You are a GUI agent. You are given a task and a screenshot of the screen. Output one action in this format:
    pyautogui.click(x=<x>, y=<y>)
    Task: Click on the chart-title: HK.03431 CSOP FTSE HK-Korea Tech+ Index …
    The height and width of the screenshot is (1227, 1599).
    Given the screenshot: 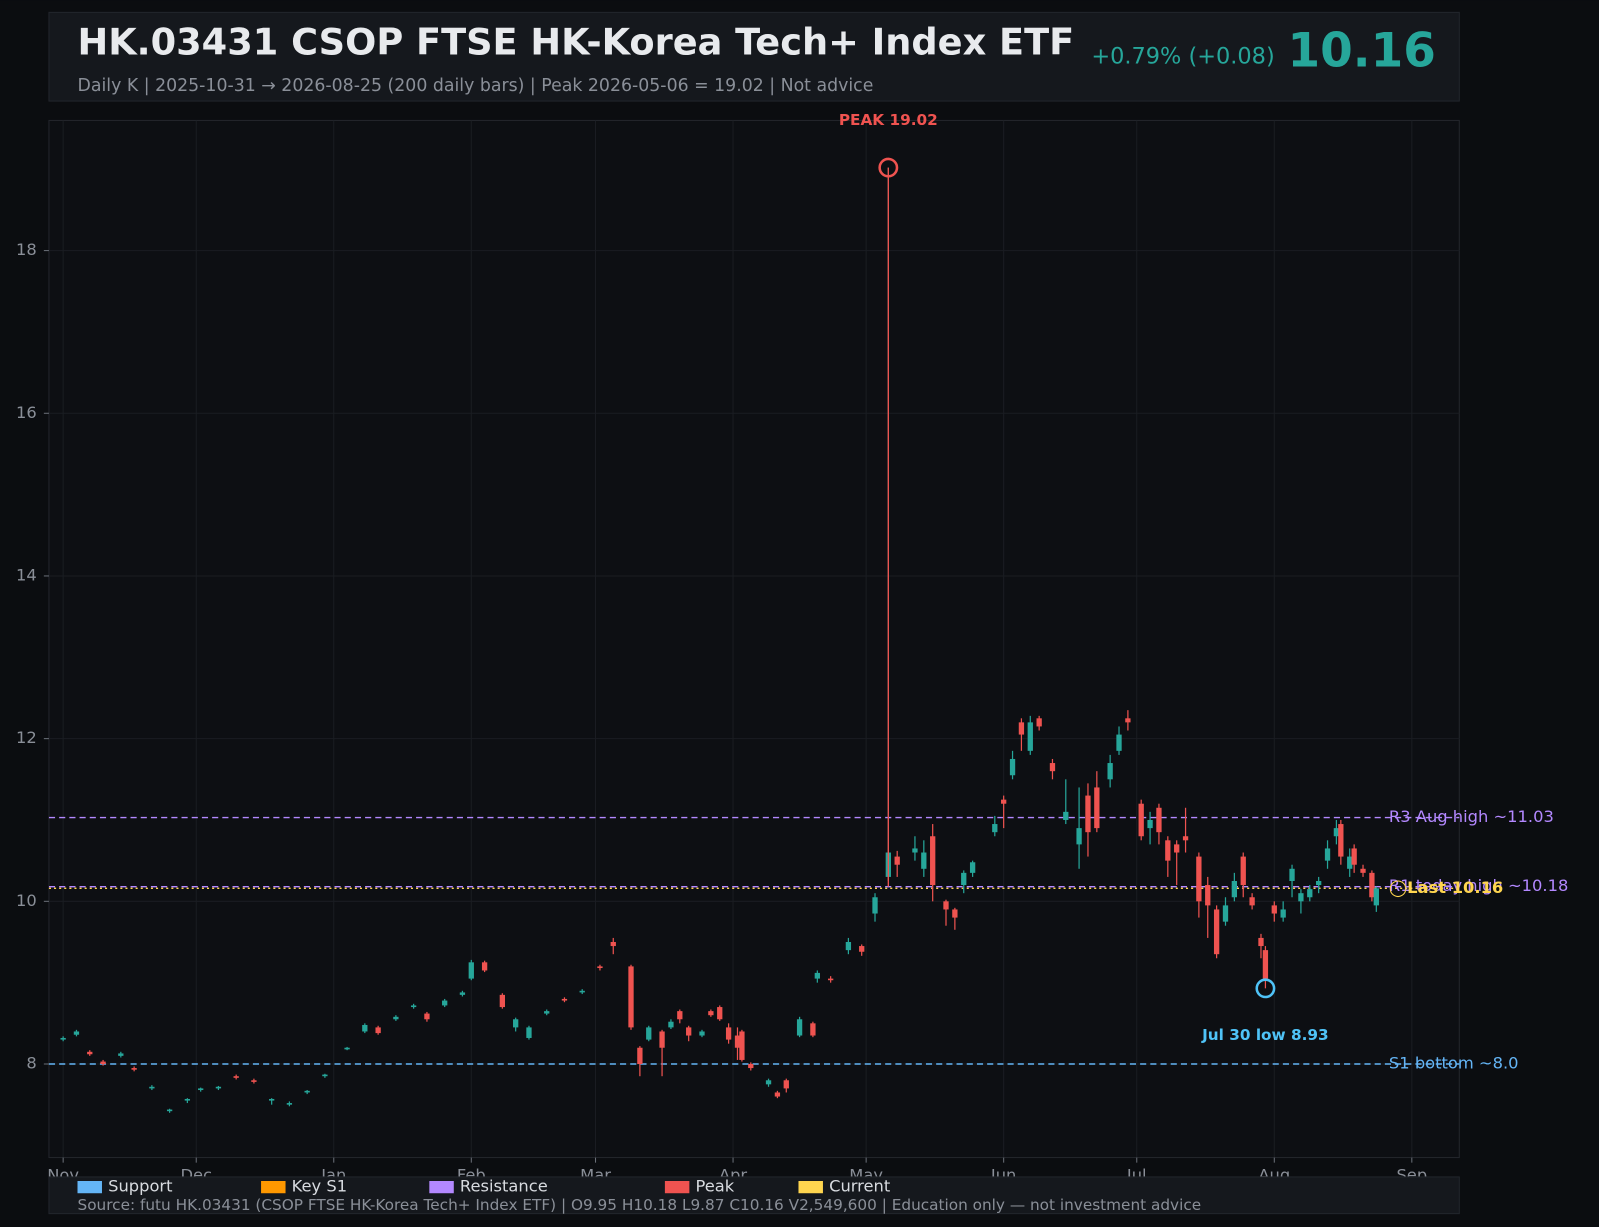 What is the action you would take?
    pyautogui.click(x=576, y=41)
    